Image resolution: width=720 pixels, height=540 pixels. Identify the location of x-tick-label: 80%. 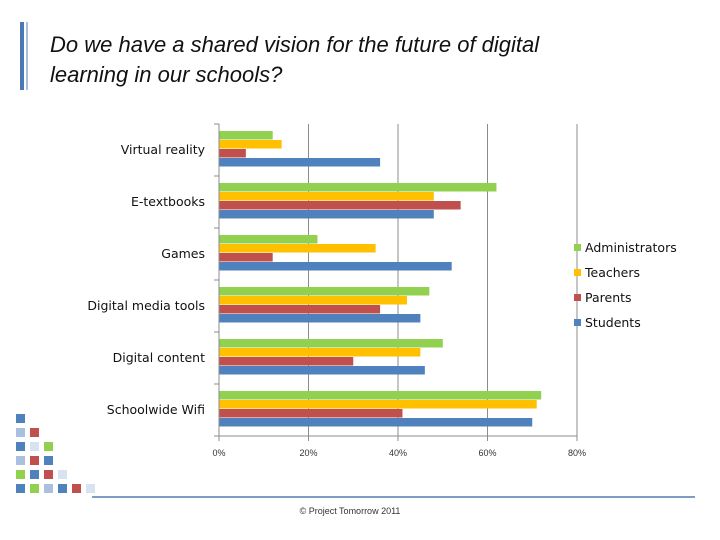
(577, 453).